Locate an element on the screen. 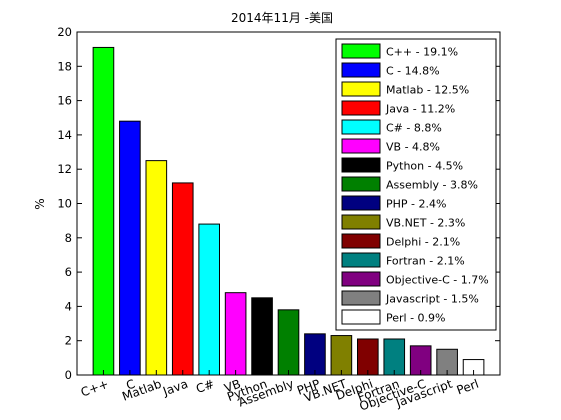  x-category-label: C# is located at coordinates (205, 386).